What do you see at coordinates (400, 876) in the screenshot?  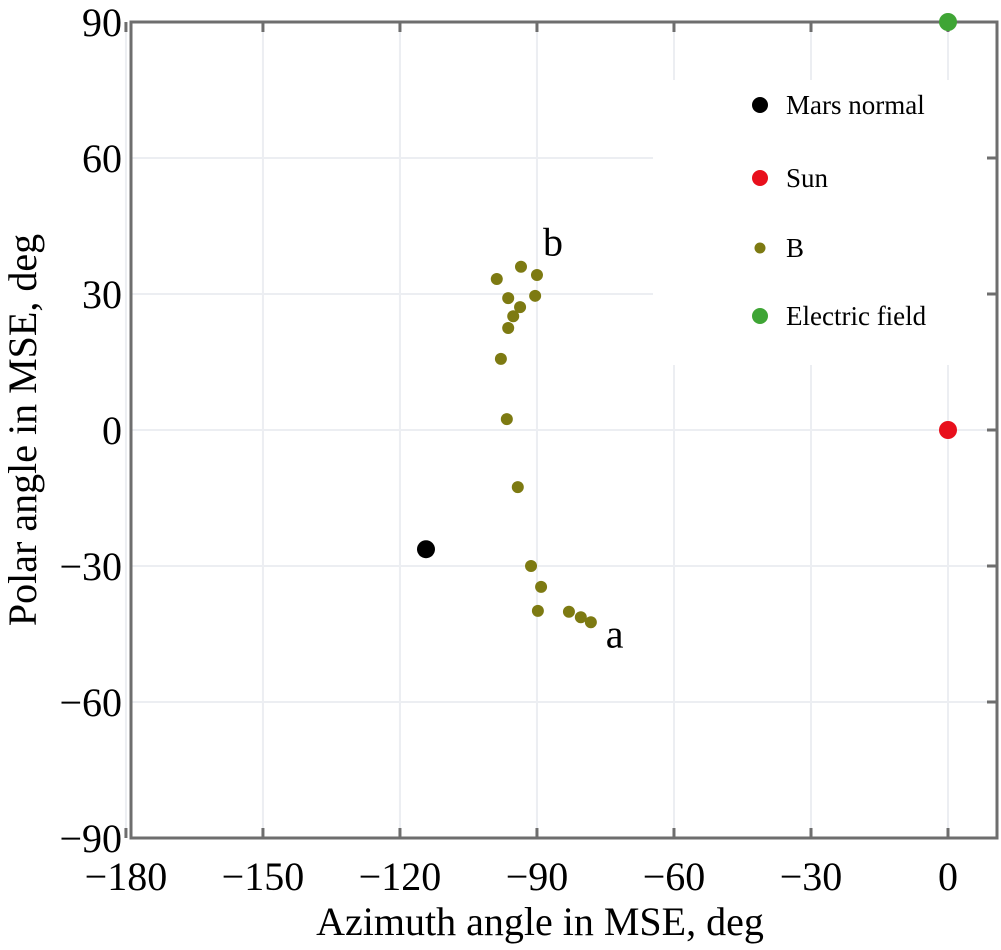 I see `x-tick-label: −120` at bounding box center [400, 876].